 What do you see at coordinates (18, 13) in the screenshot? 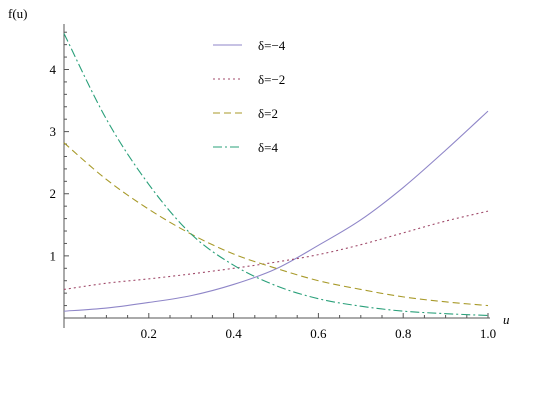
I see `y-axis-label: f(u)` at bounding box center [18, 13].